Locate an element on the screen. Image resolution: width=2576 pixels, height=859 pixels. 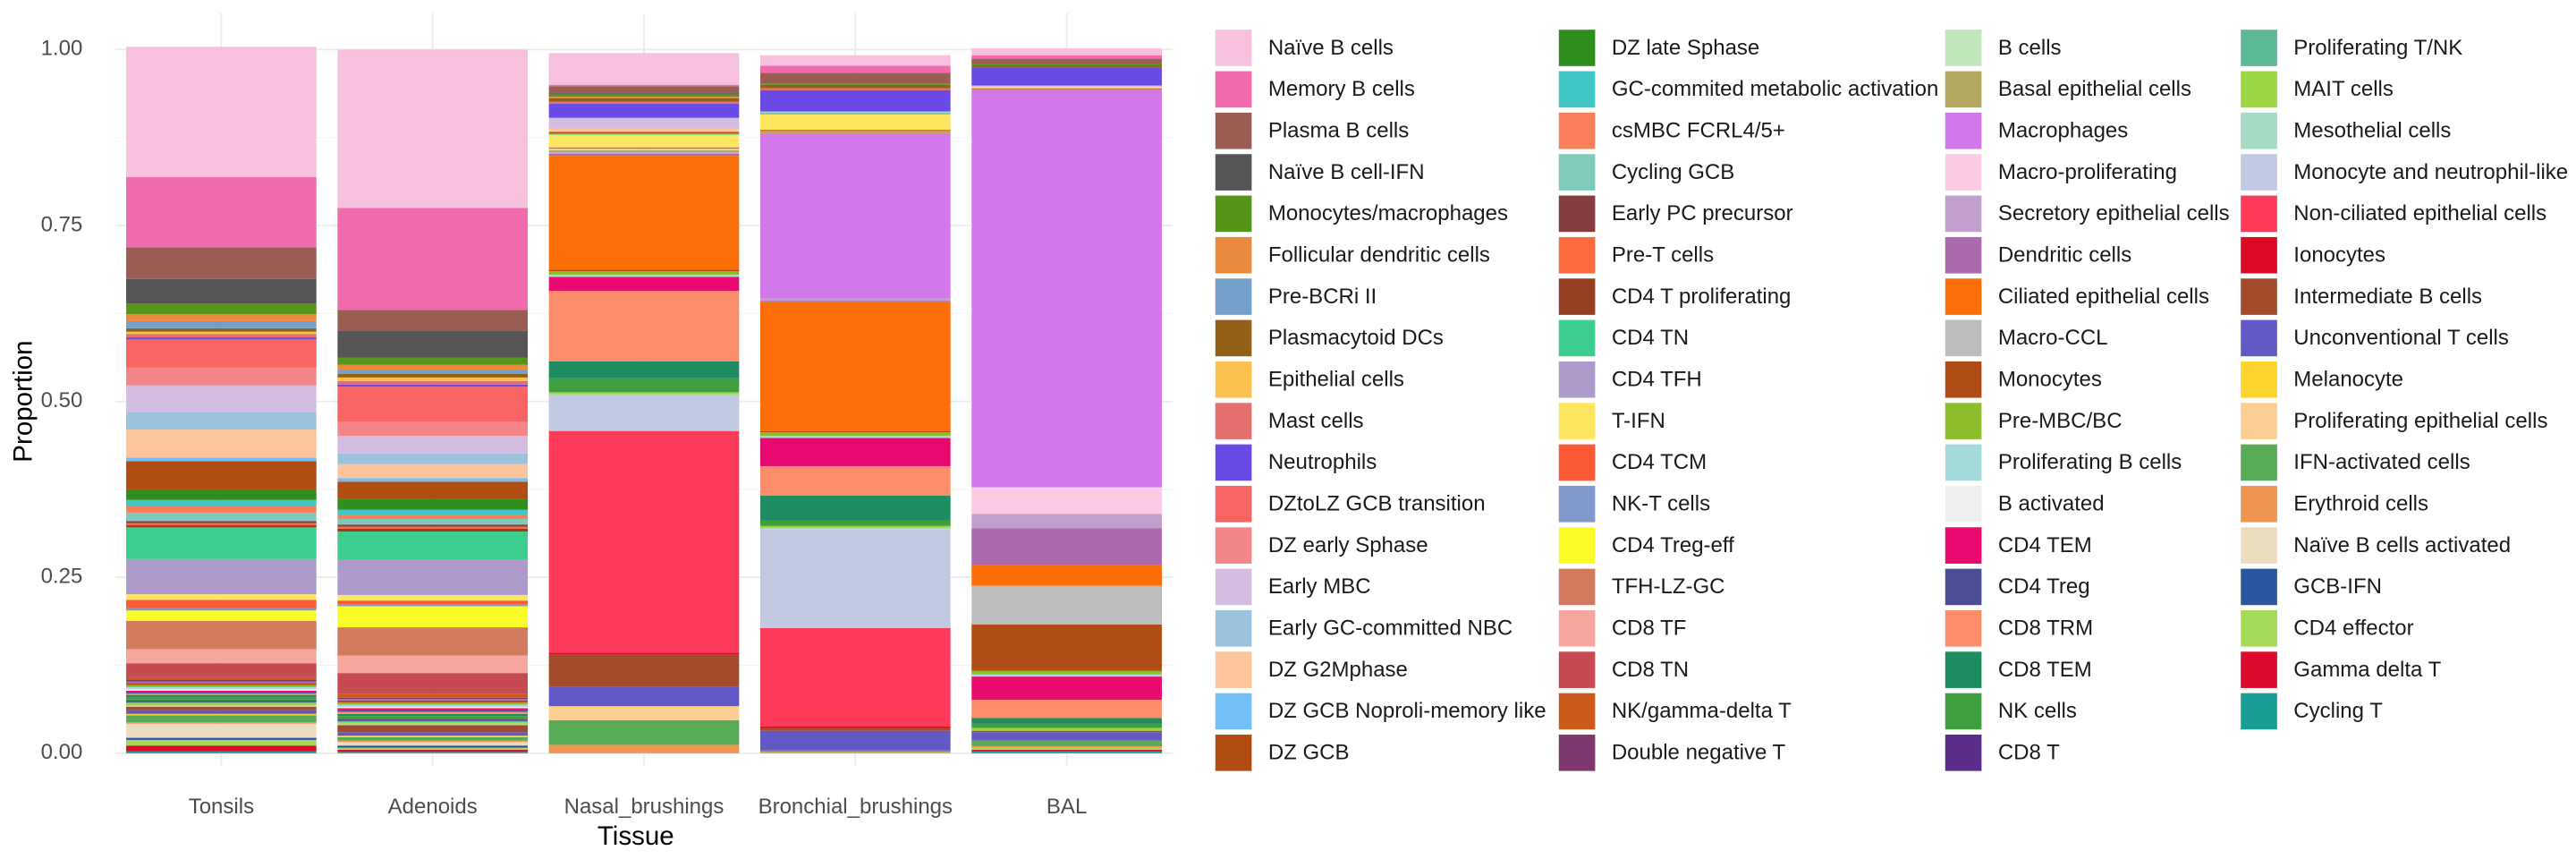
legend-label: Proliferating epithelial cells is located at coordinates (2420, 421).